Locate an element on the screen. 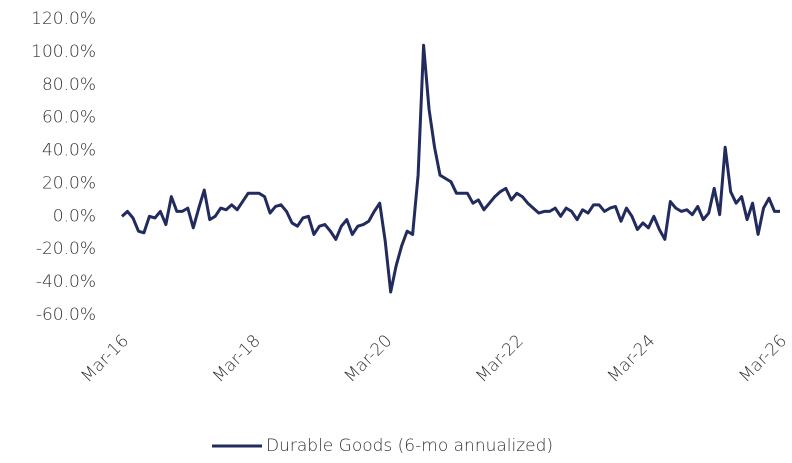 This screenshot has height=463, width=792. x-tick-label: Mar-20 is located at coordinates (369, 359).